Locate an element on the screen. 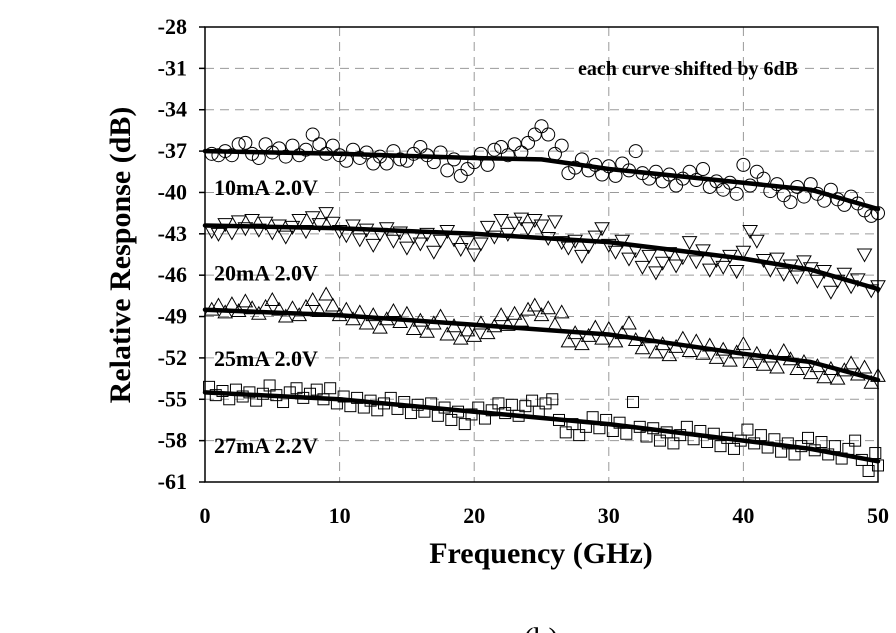 Image resolution: width=896 pixels, height=633 pixels. series-labels: 10mA 2.0V 20mA 2.0V 25mA 2.0V 27mA 2.2V is located at coordinates (266, 316).